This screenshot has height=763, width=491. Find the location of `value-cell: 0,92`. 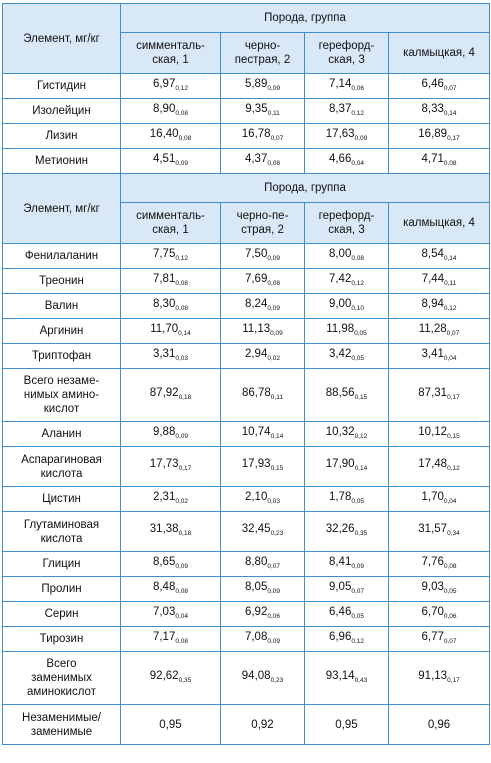

value-cell: 0,92 is located at coordinates (262, 724).